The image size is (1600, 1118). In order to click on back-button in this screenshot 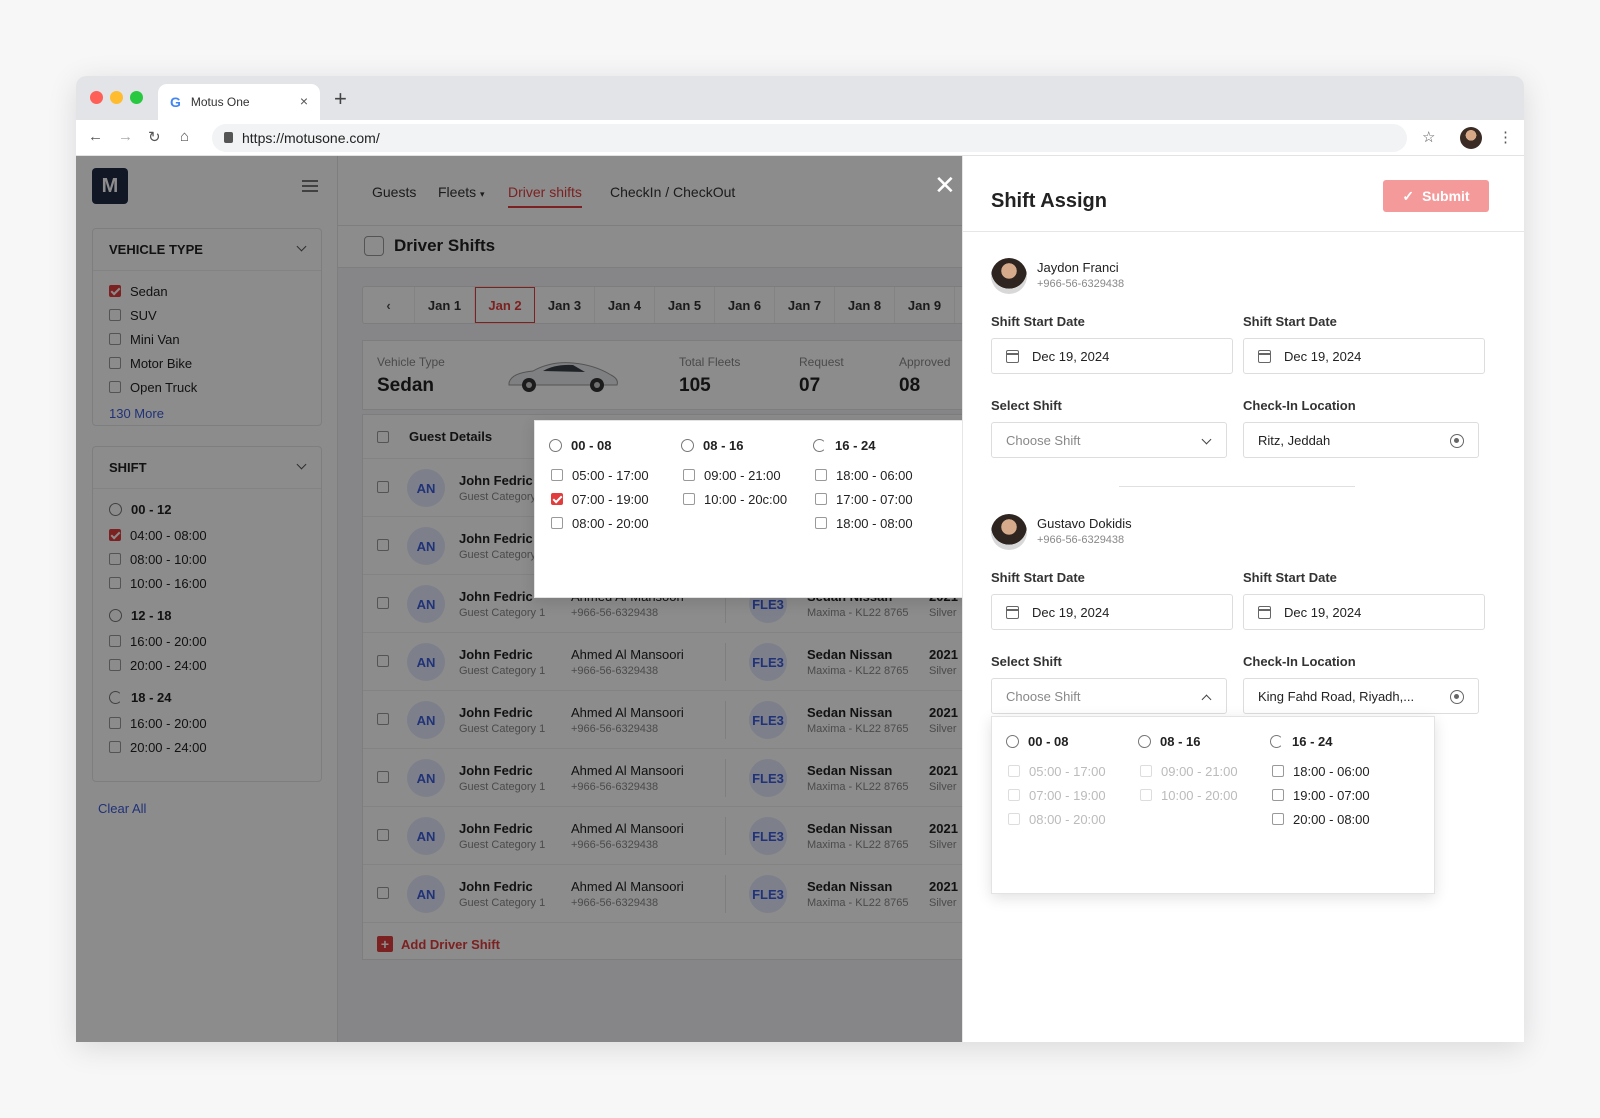, I will do `click(374, 246)`.